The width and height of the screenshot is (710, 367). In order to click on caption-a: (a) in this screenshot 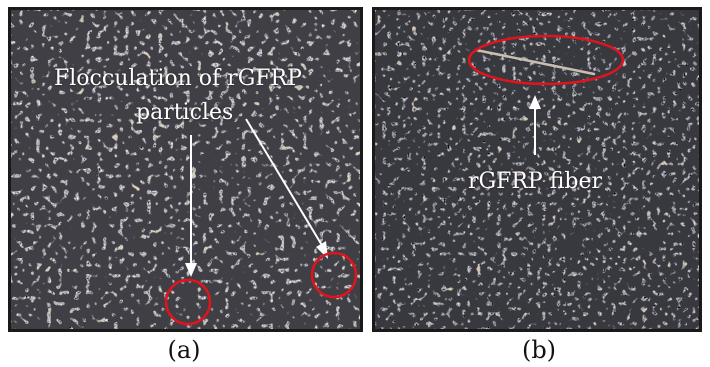, I will do `click(184, 350)`.